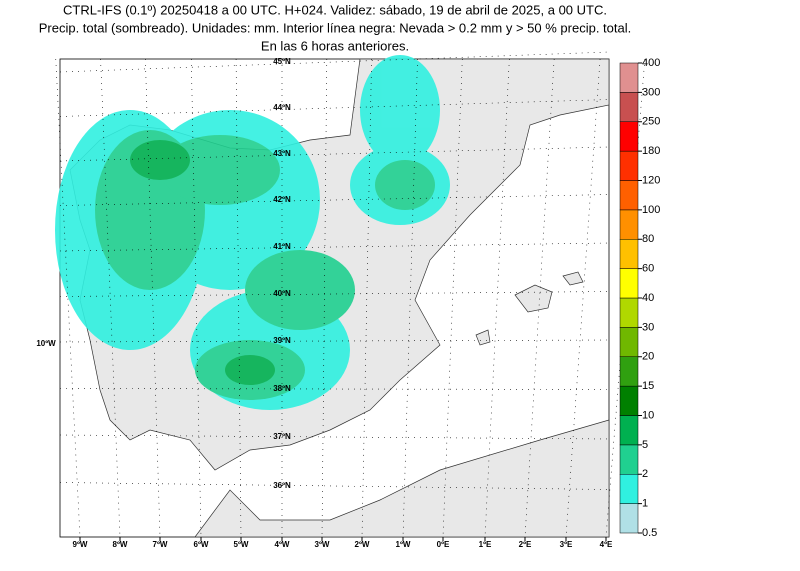  Describe the element at coordinates (648, 269) in the screenshot. I see `colorbar-label: 60` at that location.